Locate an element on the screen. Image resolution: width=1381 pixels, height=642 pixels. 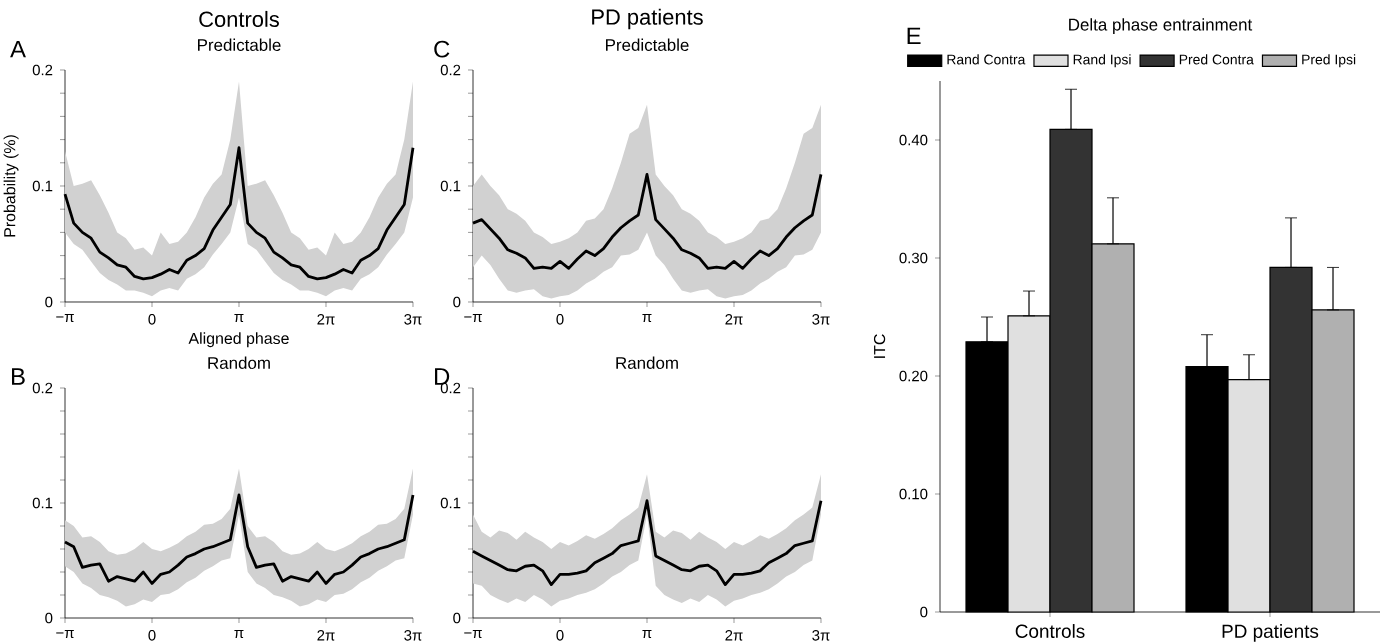
x-tick-label: PD patients is located at coordinates (1270, 633).